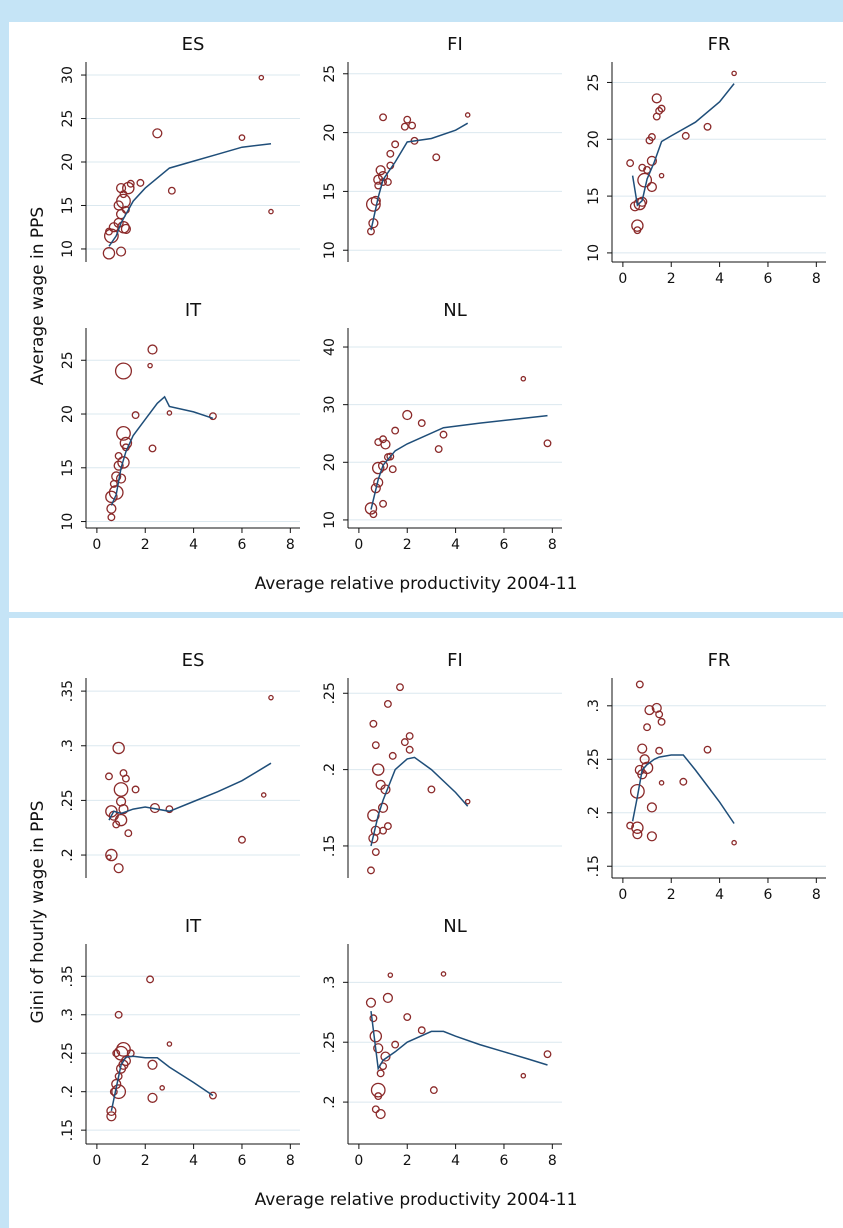 The width and height of the screenshot is (843, 1228). What do you see at coordinates (330, 347) in the screenshot?
I see `y-tick-label: 40` at bounding box center [330, 347].